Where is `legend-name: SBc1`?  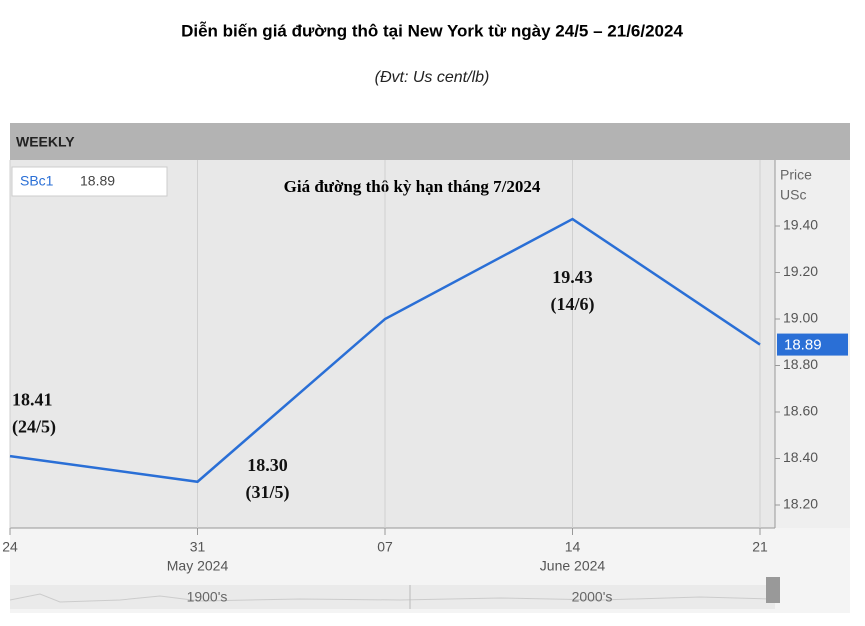 legend-name: SBc1 is located at coordinates (37, 181).